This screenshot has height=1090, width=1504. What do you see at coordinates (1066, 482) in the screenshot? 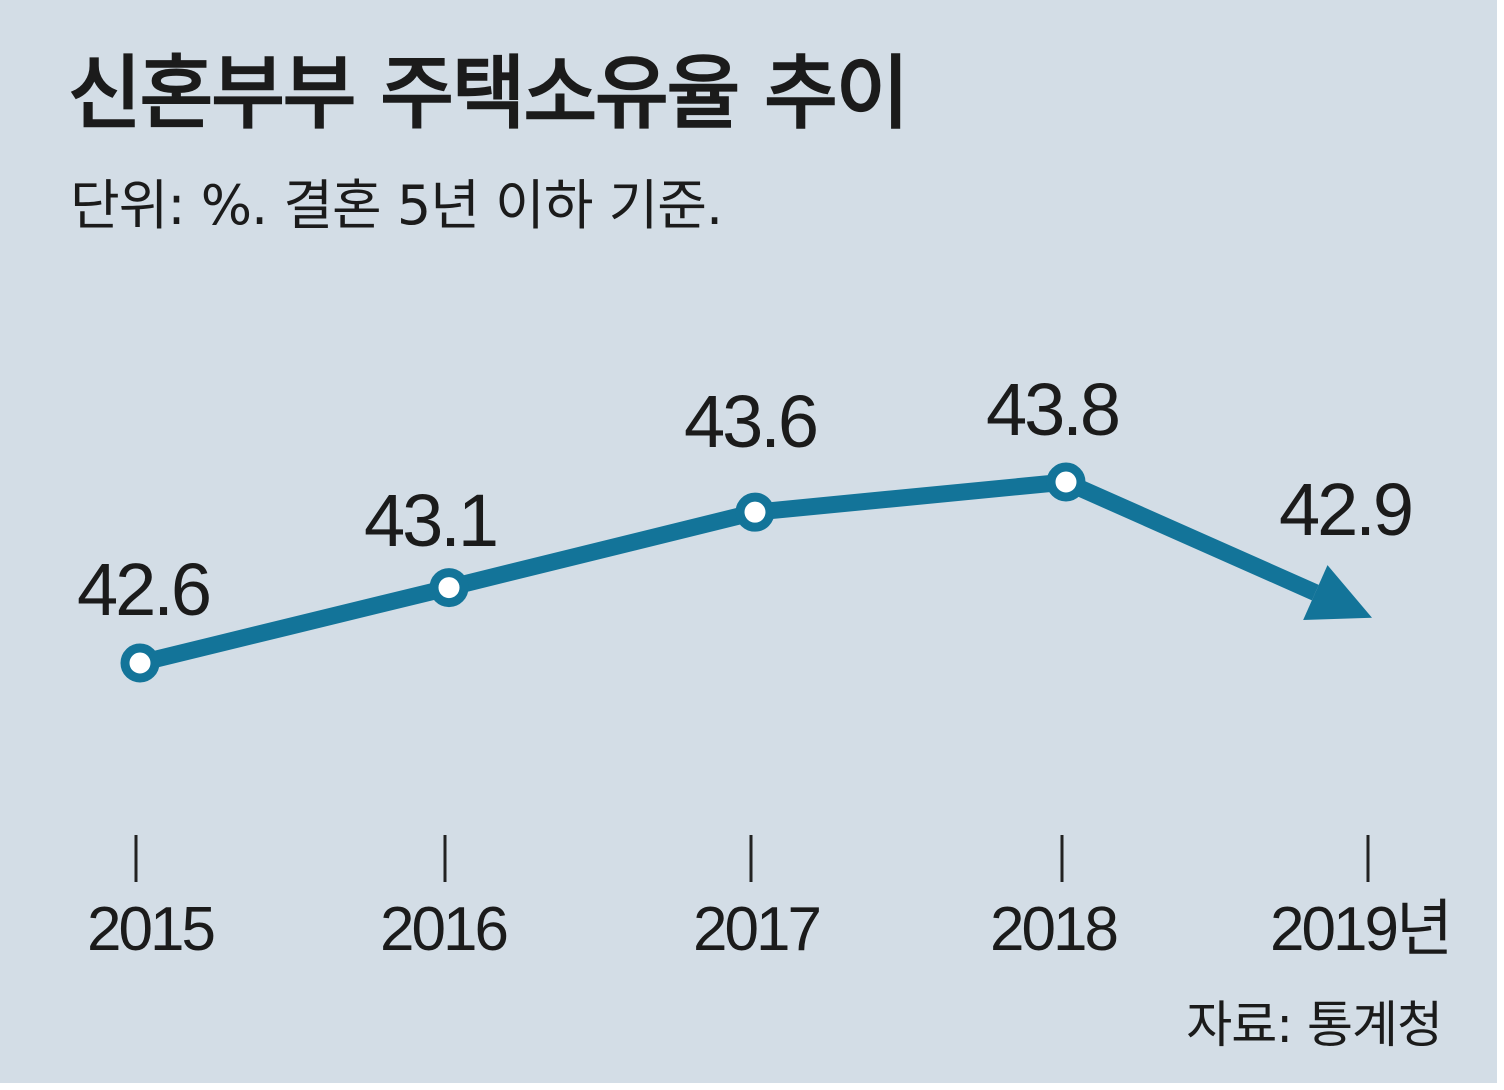
I see `data-point-2018` at bounding box center [1066, 482].